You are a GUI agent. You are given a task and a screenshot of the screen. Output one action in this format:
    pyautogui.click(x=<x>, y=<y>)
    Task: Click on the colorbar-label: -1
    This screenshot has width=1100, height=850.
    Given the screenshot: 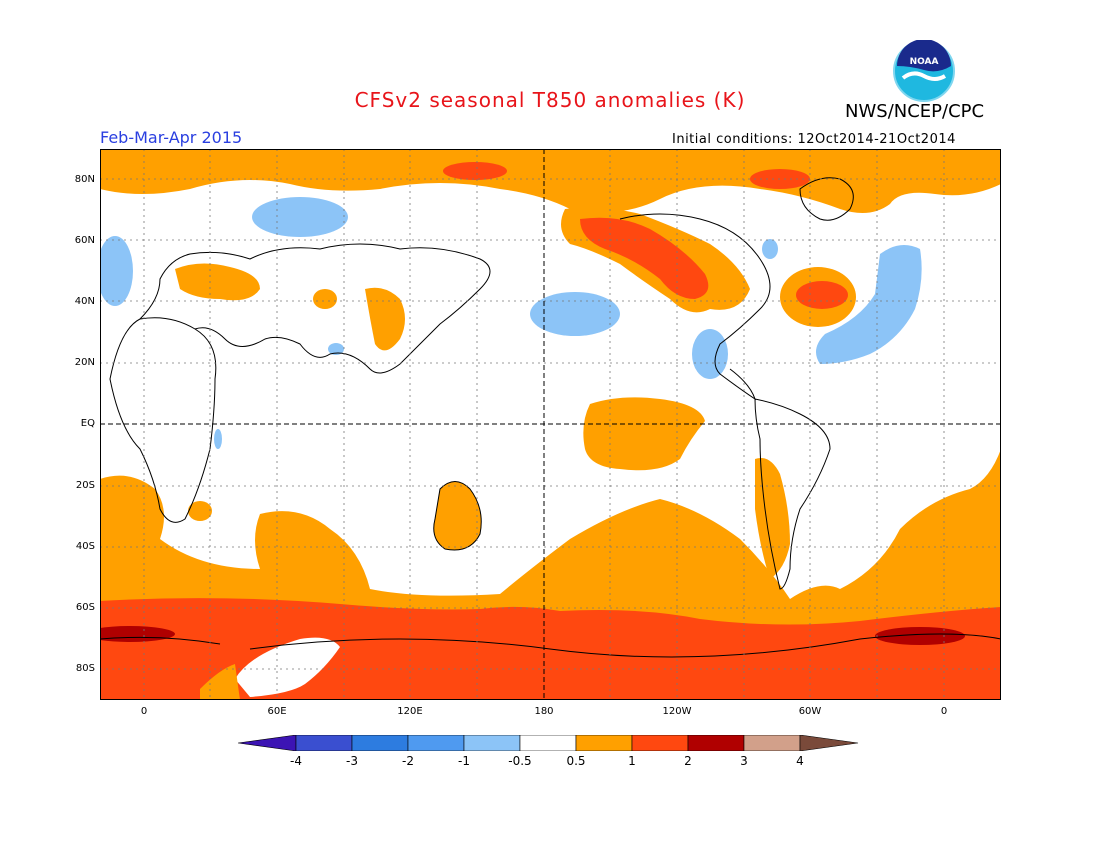 What is the action you would take?
    pyautogui.click(x=464, y=761)
    